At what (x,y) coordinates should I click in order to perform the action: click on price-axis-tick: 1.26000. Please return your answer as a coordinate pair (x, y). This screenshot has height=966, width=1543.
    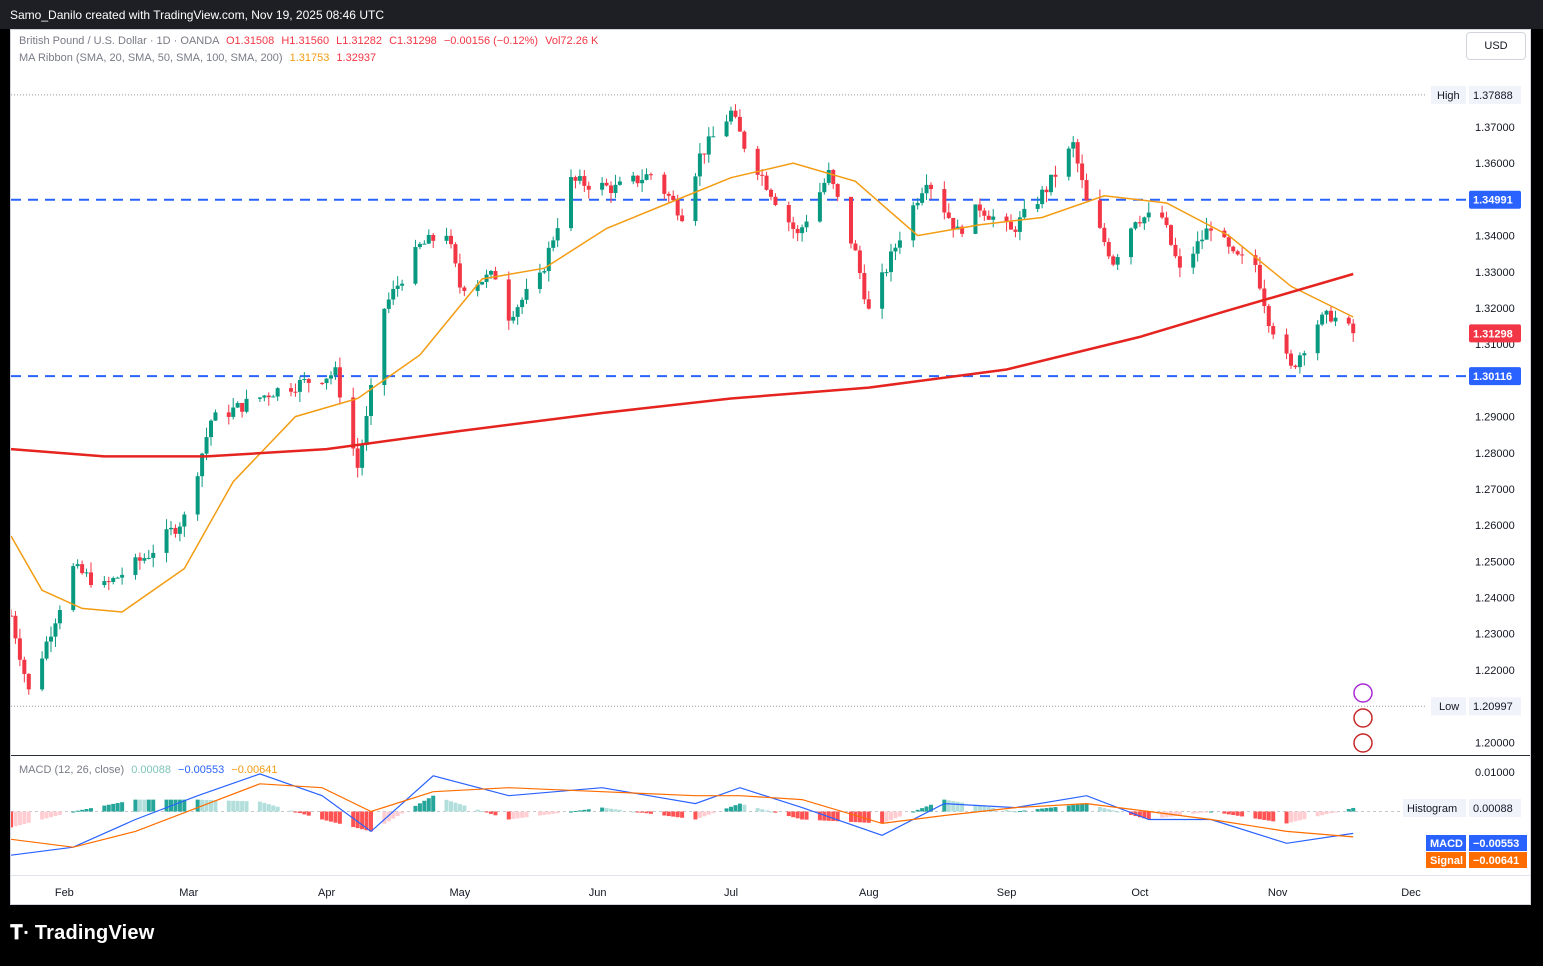
    Looking at the image, I should click on (1495, 526).